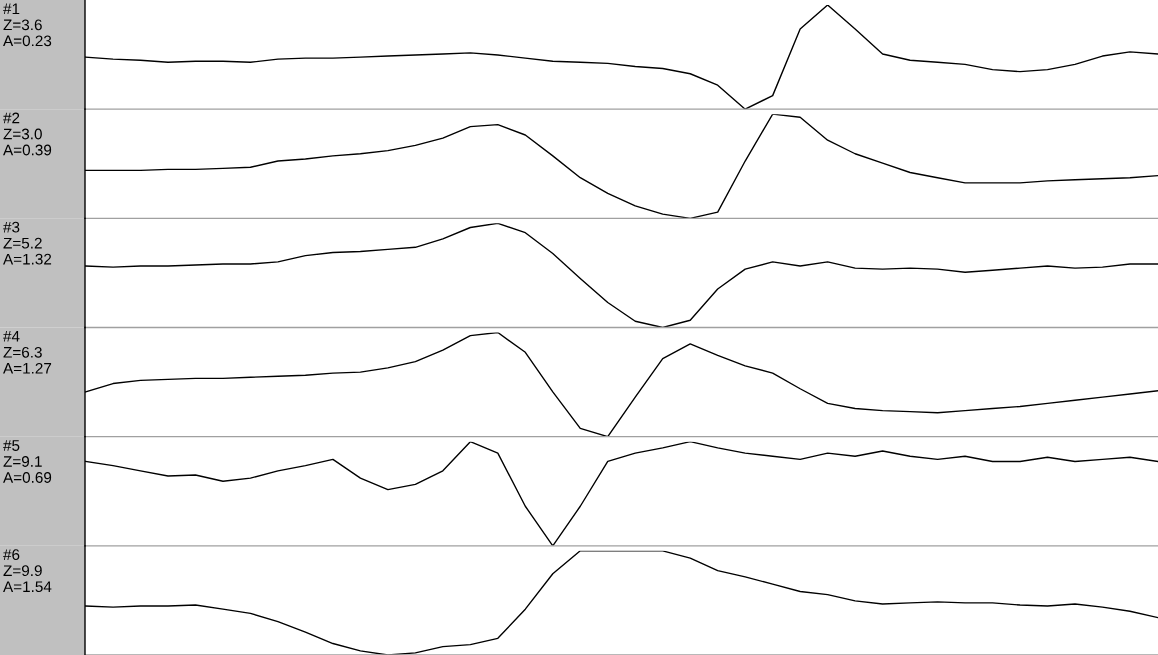 This screenshot has height=655, width=1158. What do you see at coordinates (22, 25) in the screenshot?
I see `text: Z=3.6` at bounding box center [22, 25].